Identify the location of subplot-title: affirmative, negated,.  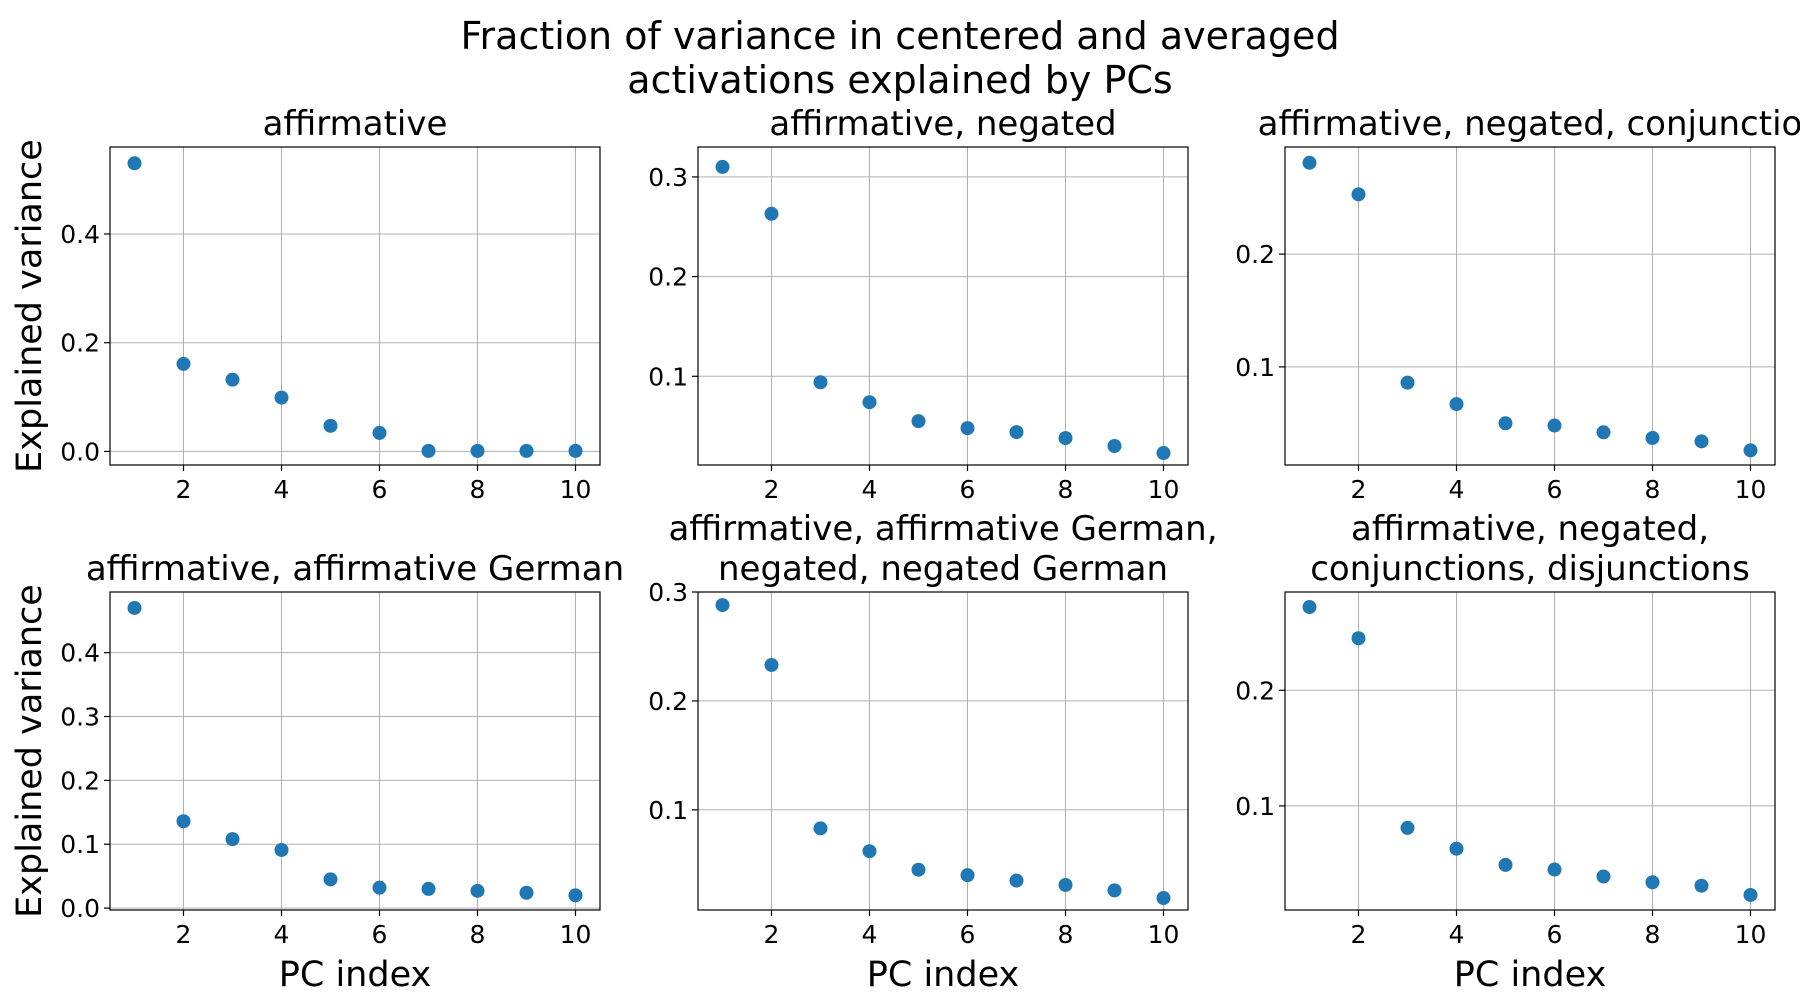
(1530, 529).